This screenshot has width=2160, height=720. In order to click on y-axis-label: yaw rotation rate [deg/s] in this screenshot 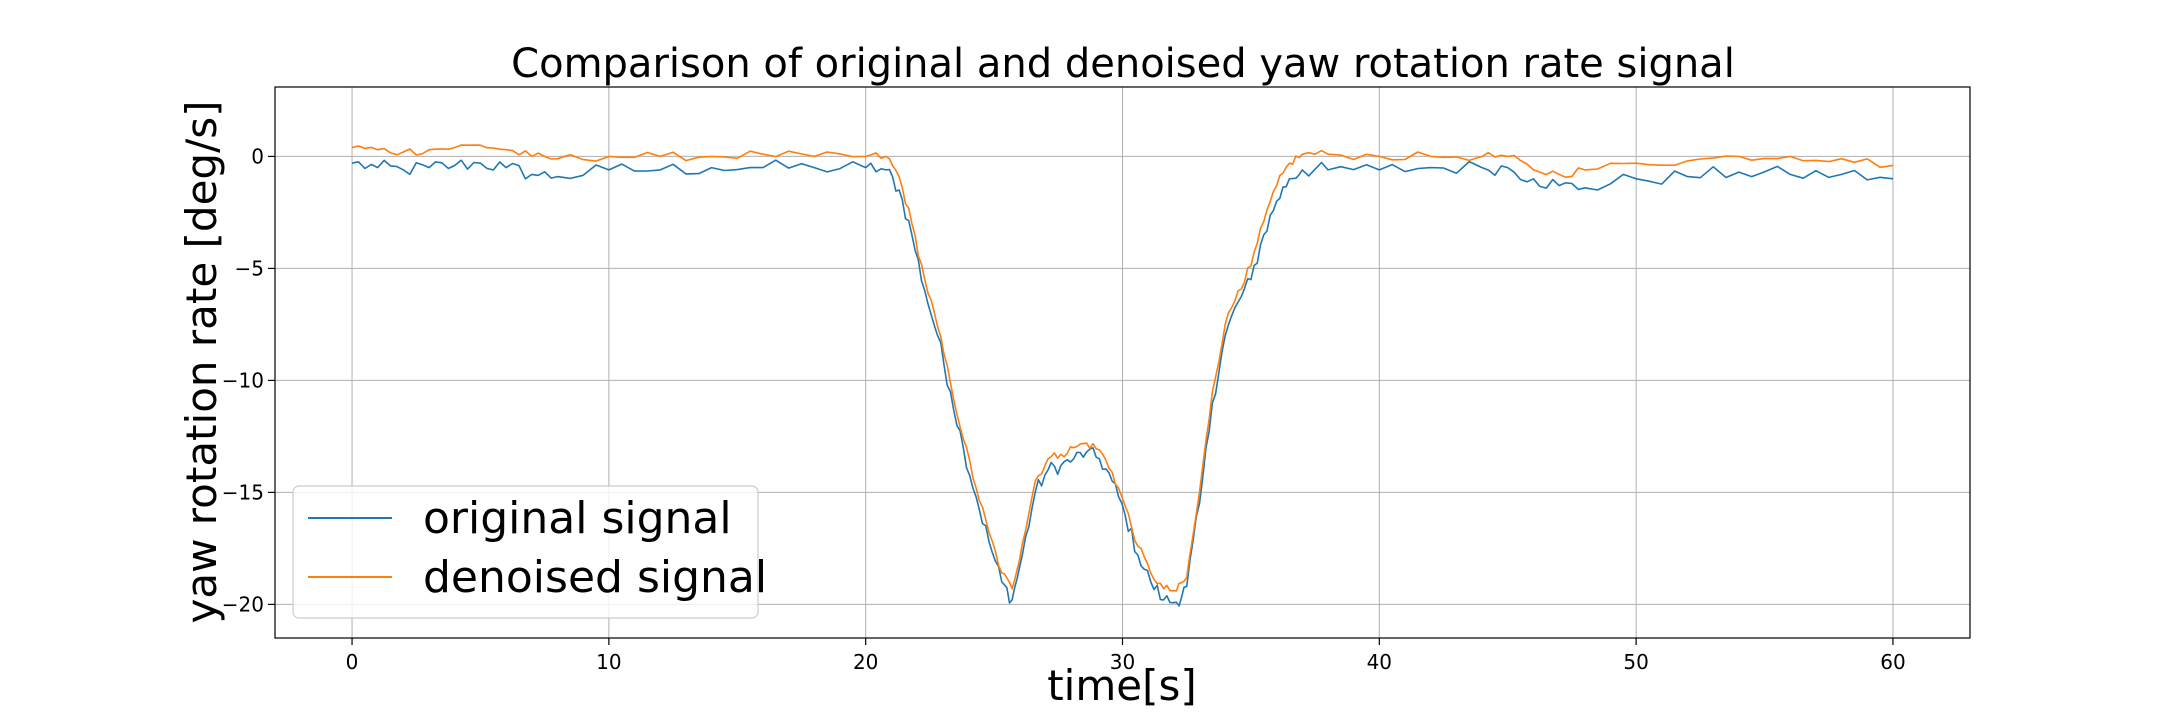, I will do `click(201, 362)`.